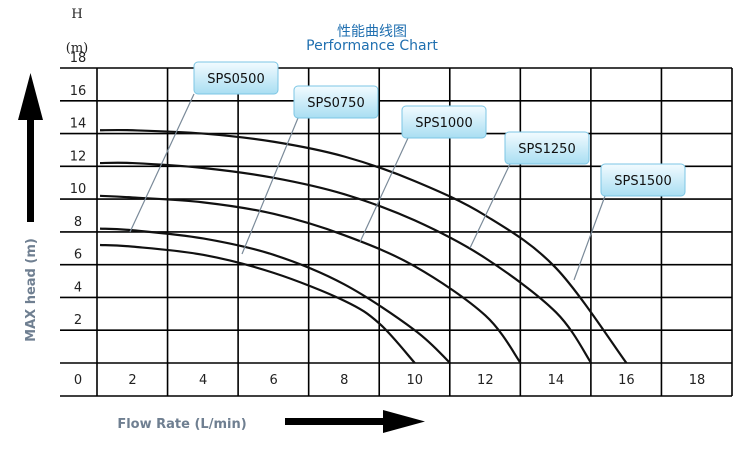 This screenshot has height=455, width=750. Describe the element at coordinates (355, 421) in the screenshot. I see `x-axis-arrow` at that location.